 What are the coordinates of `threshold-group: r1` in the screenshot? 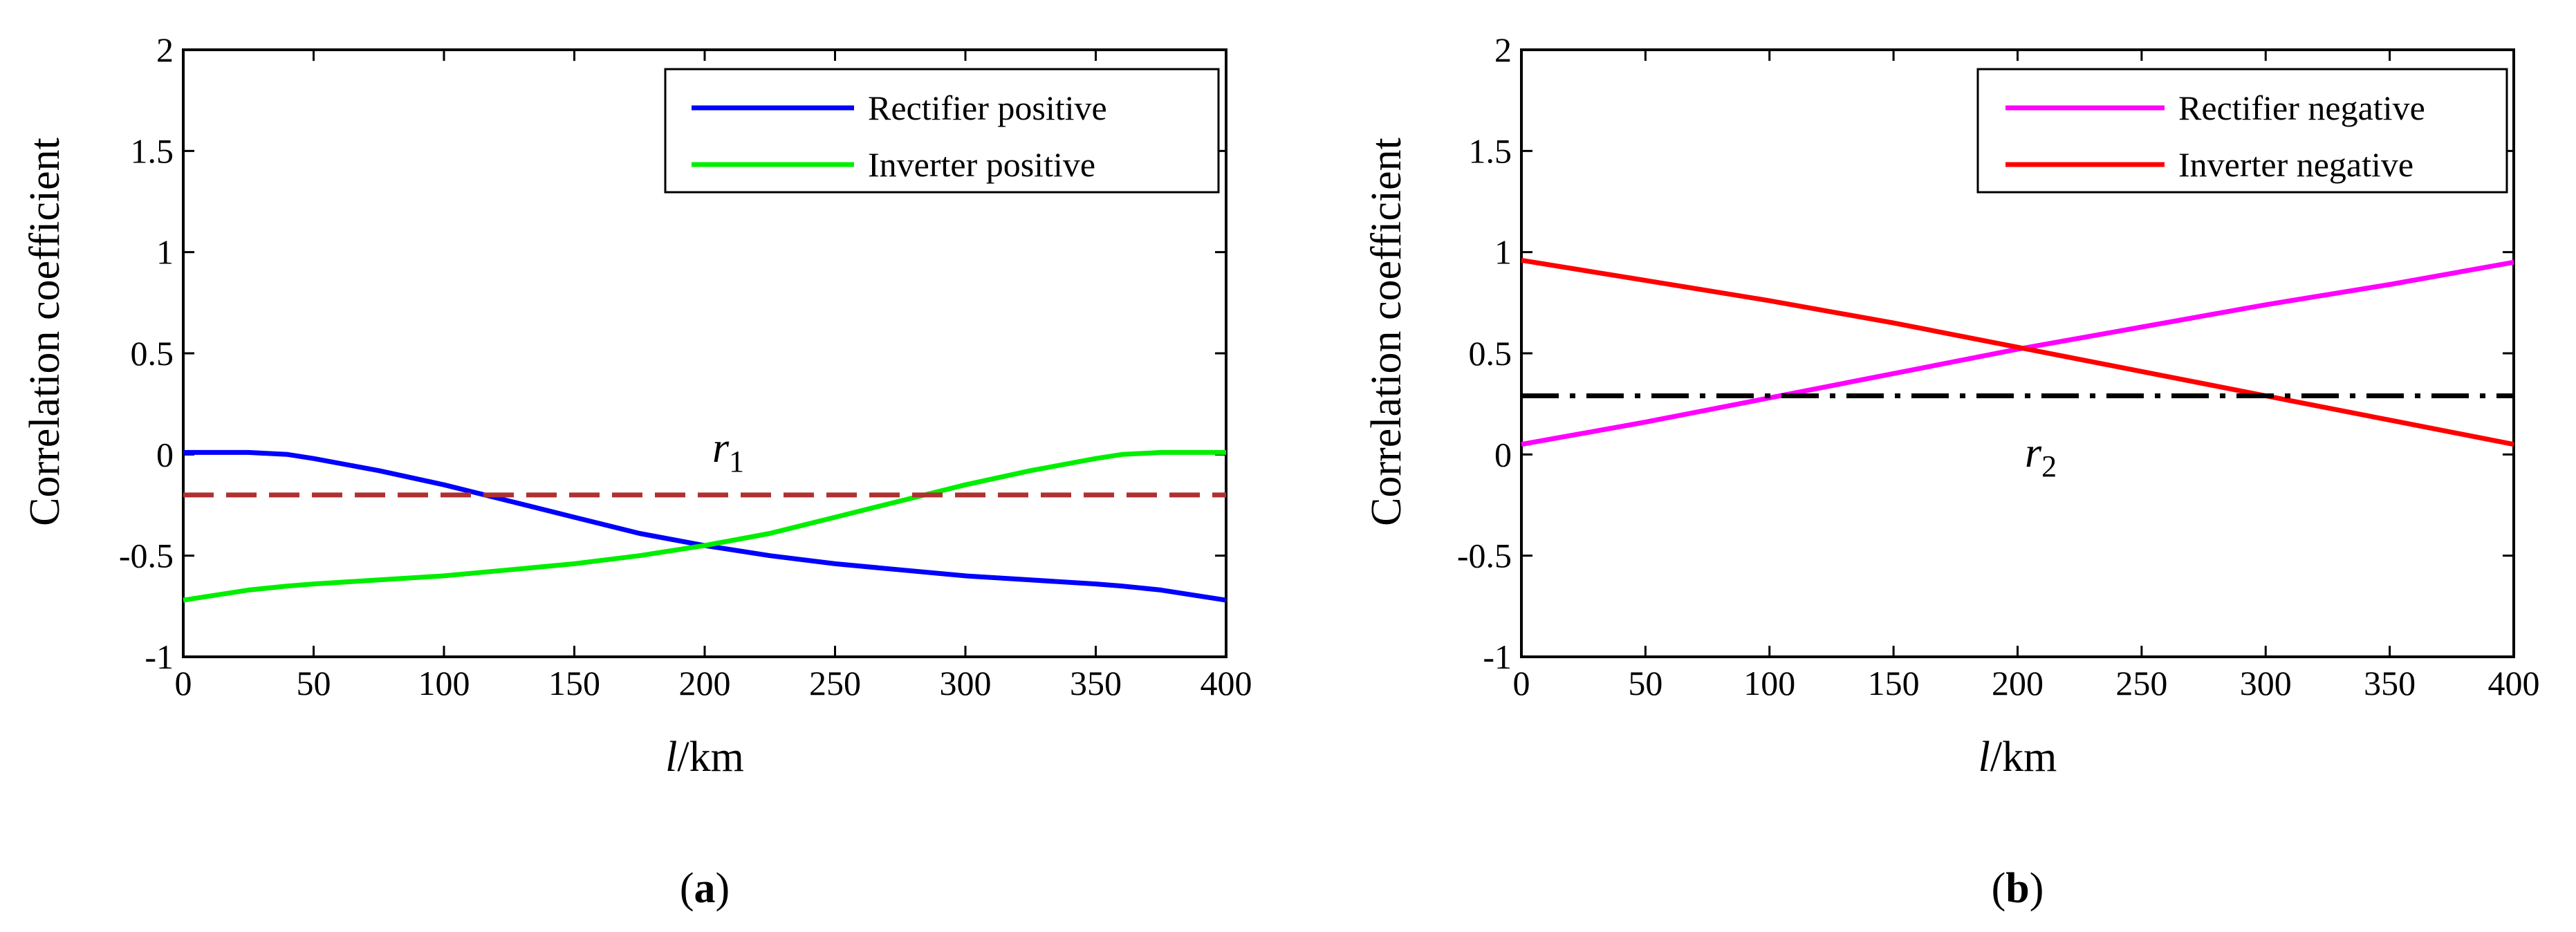 It's located at (705, 461).